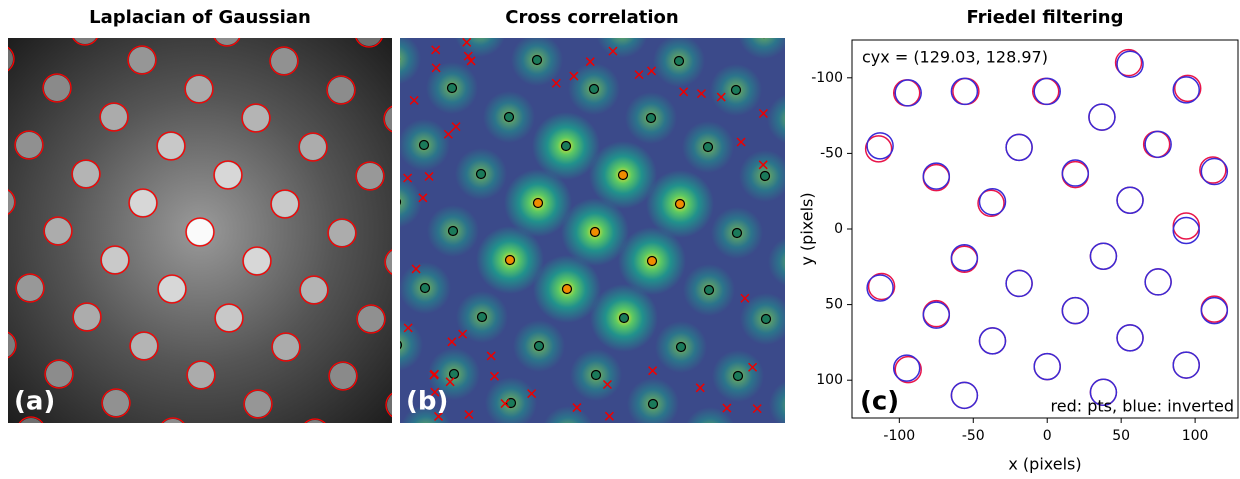  Describe the element at coordinates (807, 228) in the screenshot. I see `y-axis-label: y (pixels)` at that location.